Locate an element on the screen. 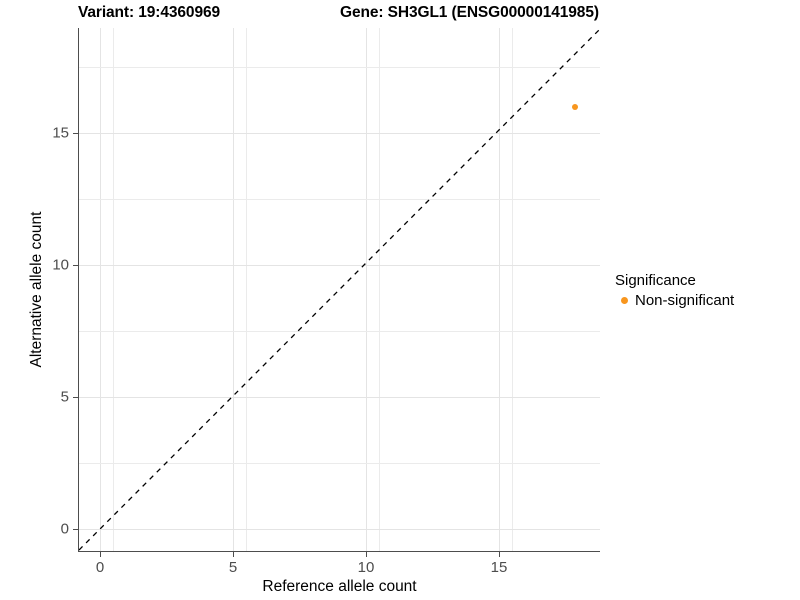 This screenshot has height=600, width=800. y-axis-tick-label: 10 is located at coordinates (60, 265).